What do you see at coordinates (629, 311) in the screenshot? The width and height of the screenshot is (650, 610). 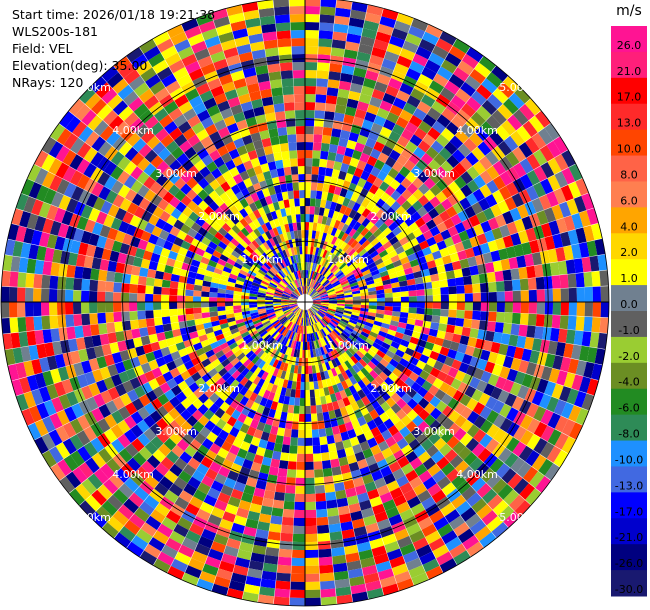 I see `colorbar-cells` at bounding box center [629, 311].